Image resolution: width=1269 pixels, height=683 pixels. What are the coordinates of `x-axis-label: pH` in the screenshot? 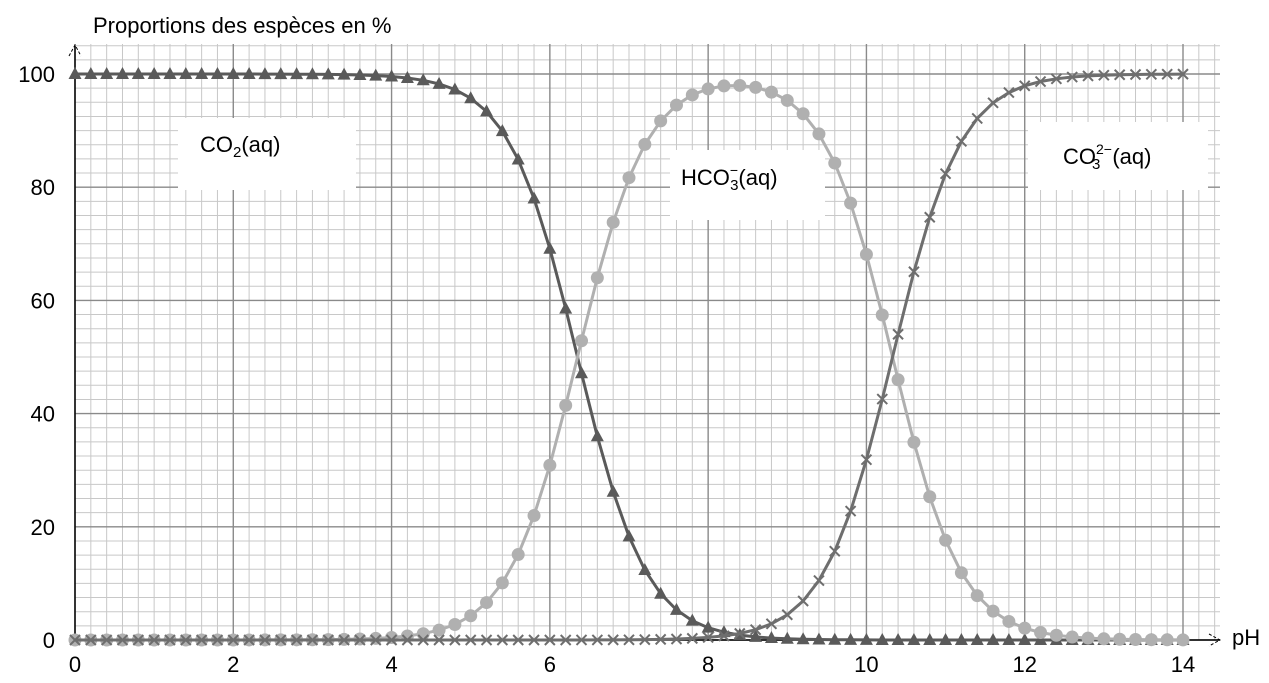 It's located at (1246, 637).